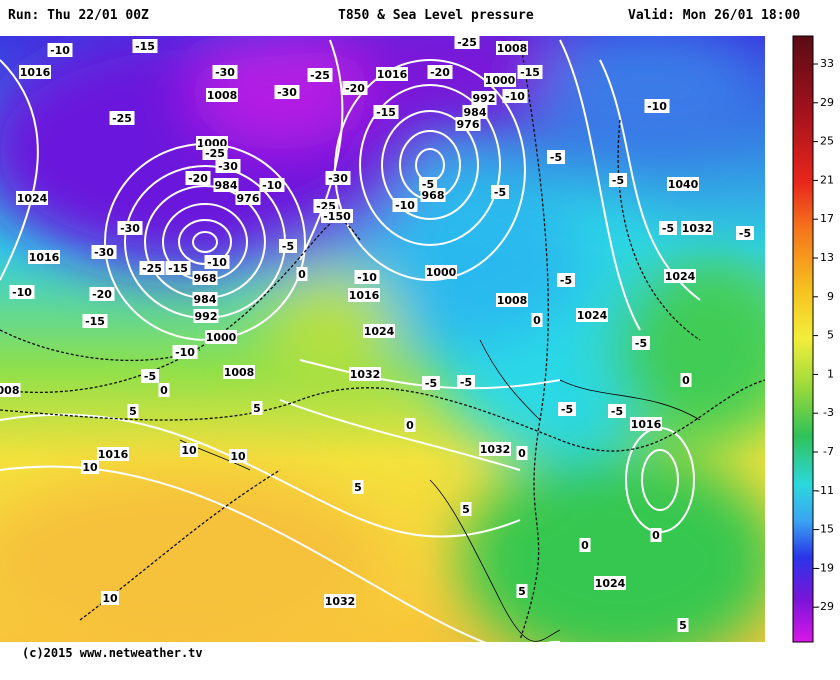  What do you see at coordinates (512, 48) in the screenshot?
I see `map-label: 1008` at bounding box center [512, 48].